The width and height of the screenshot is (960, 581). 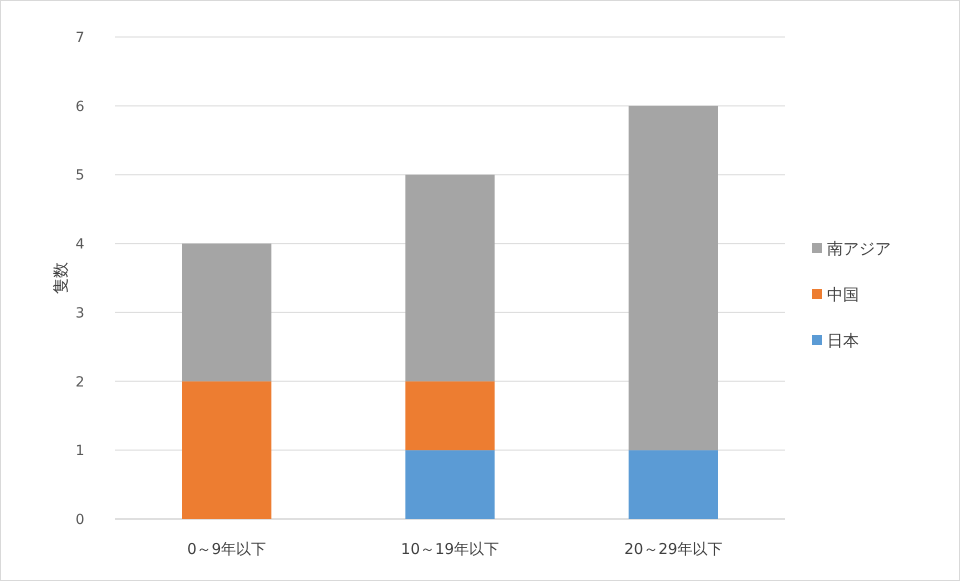 What do you see at coordinates (80, 451) in the screenshot?
I see `y-tick-label: 1` at bounding box center [80, 451].